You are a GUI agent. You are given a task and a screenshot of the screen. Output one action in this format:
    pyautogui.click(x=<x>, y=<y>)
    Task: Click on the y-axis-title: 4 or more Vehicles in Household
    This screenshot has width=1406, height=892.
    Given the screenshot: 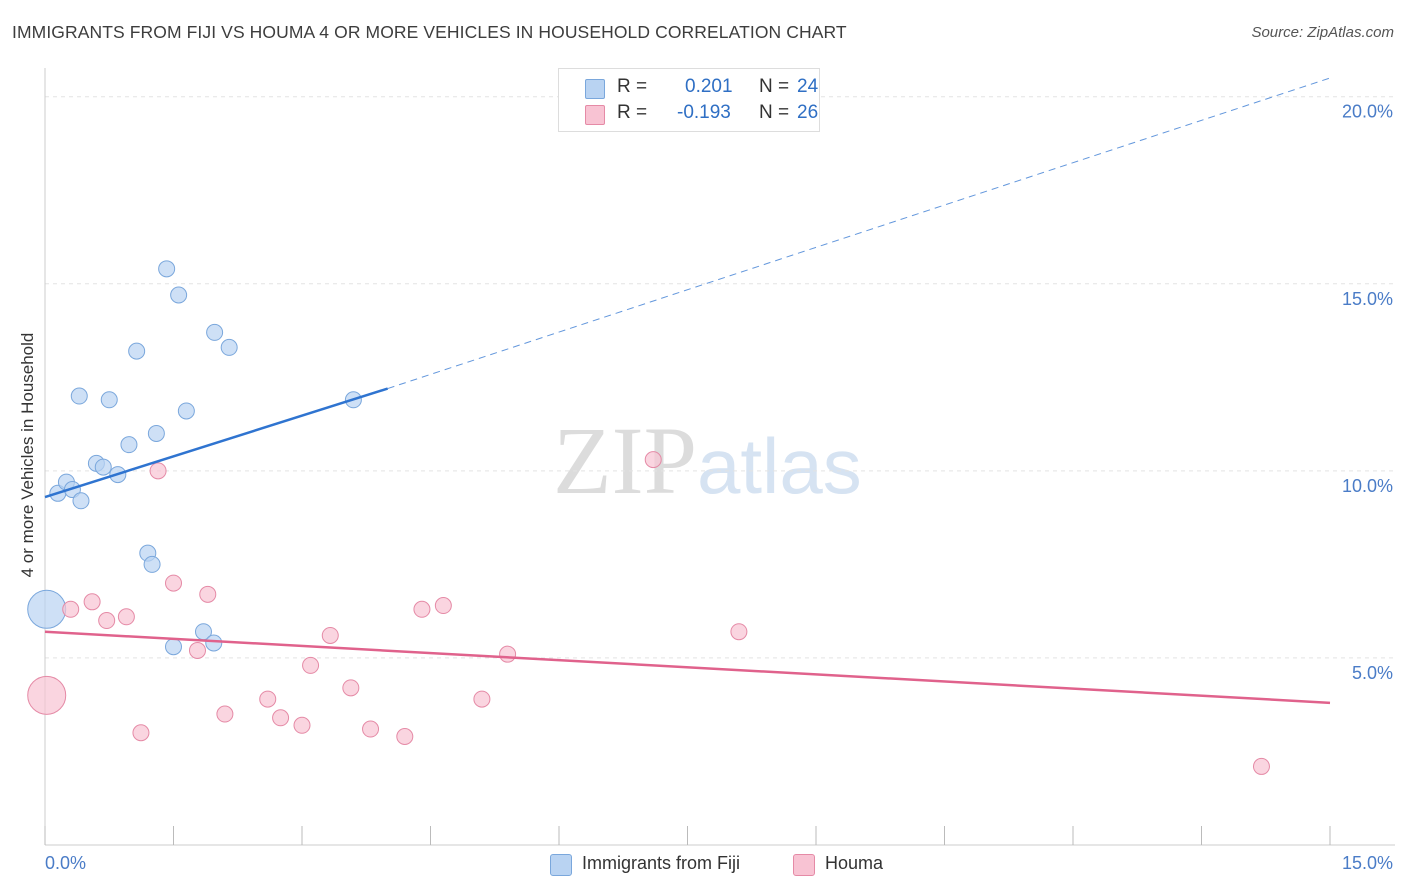 What is the action you would take?
    pyautogui.click(x=27, y=455)
    